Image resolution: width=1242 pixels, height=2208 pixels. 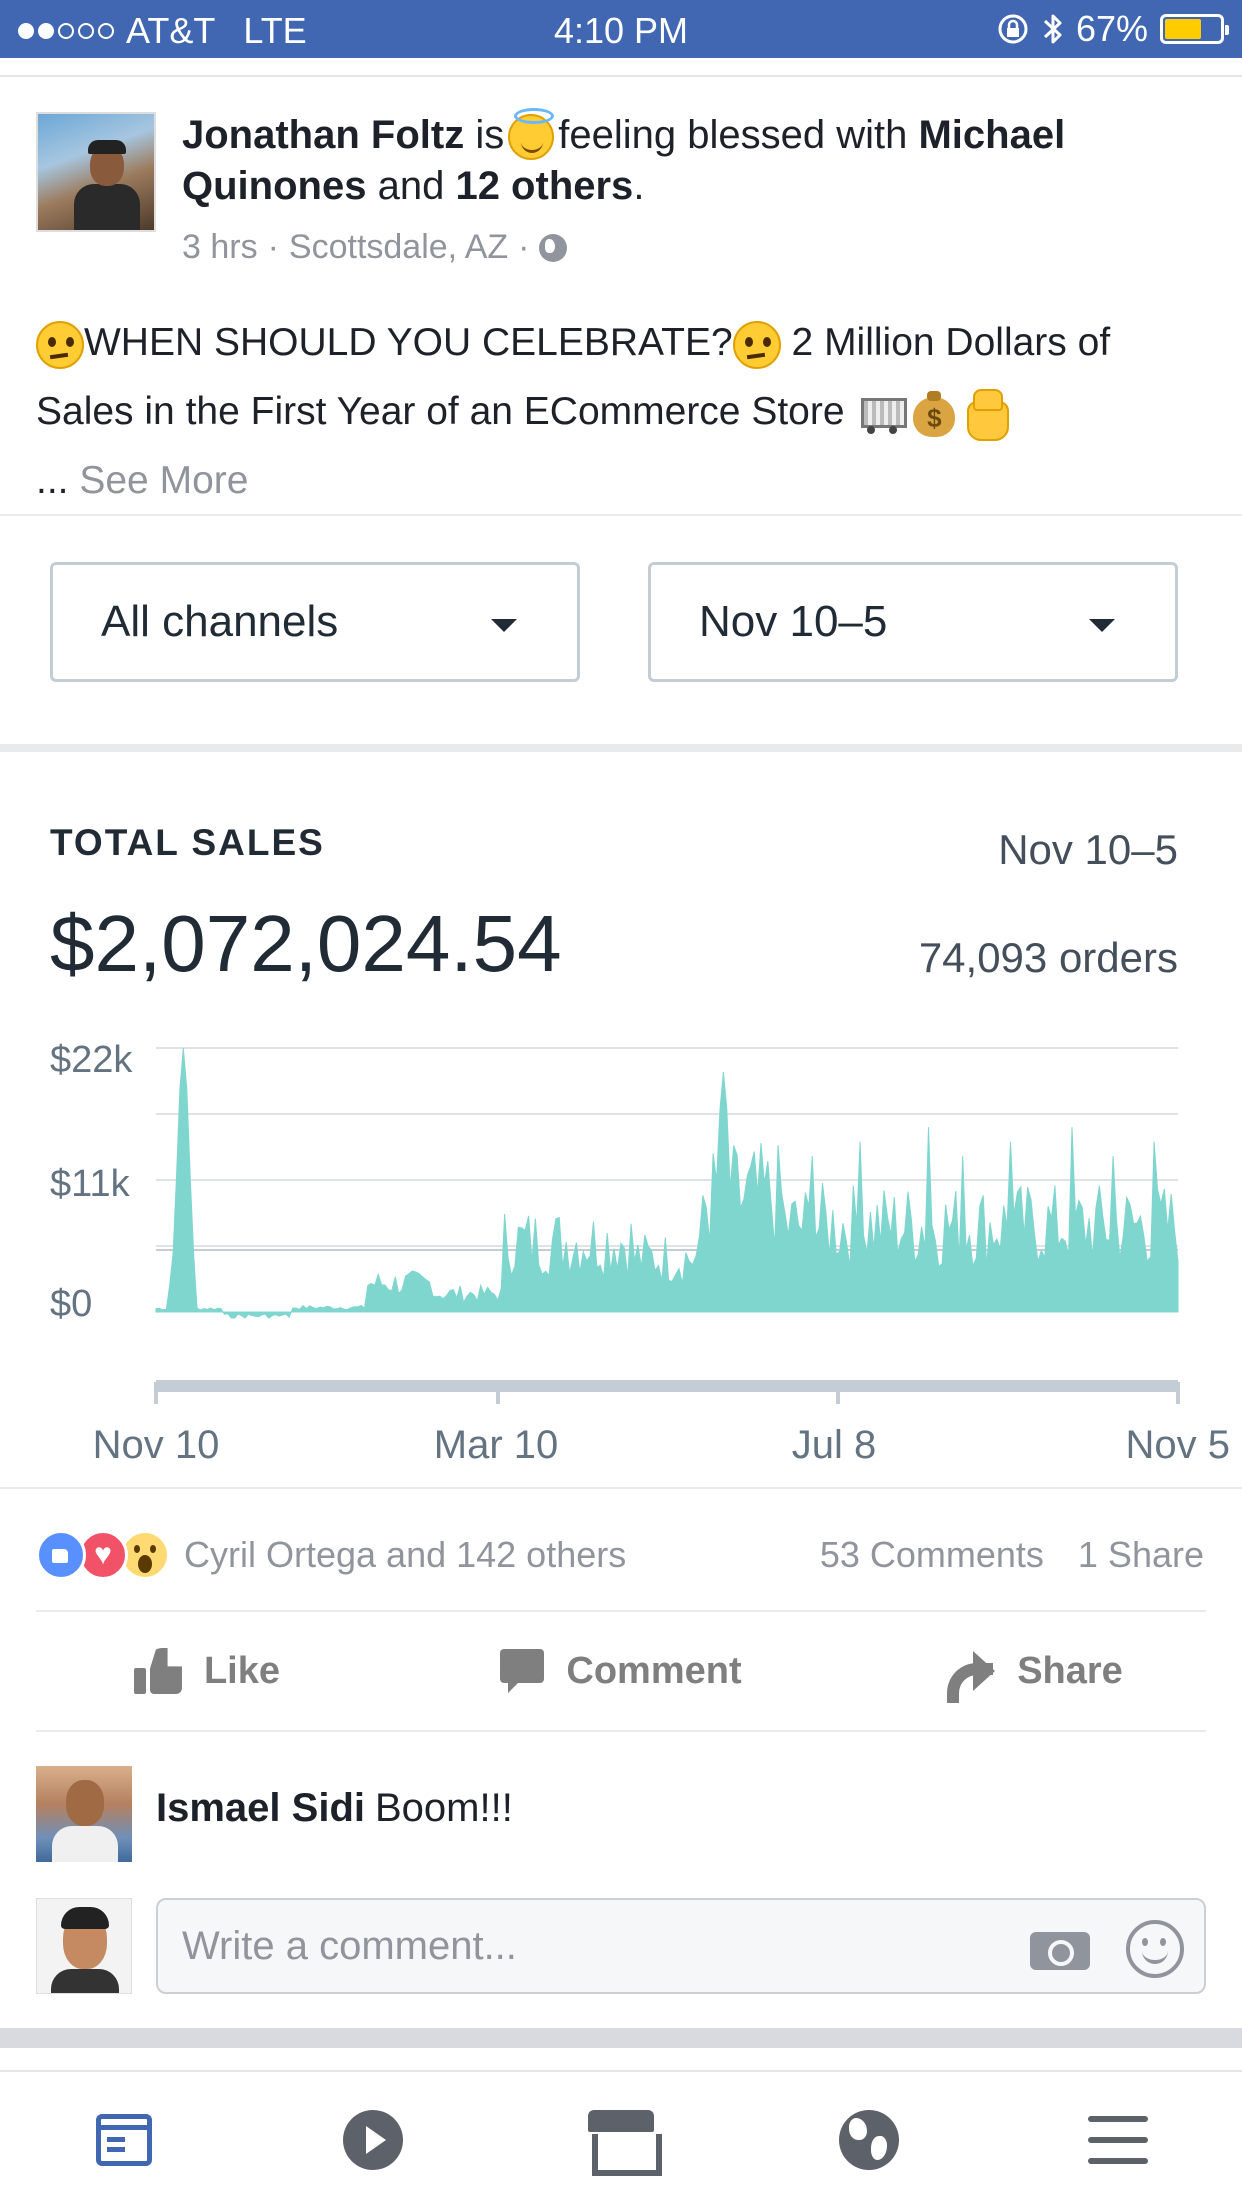 I want to click on comment-button: Comment, so click(x=621, y=1671).